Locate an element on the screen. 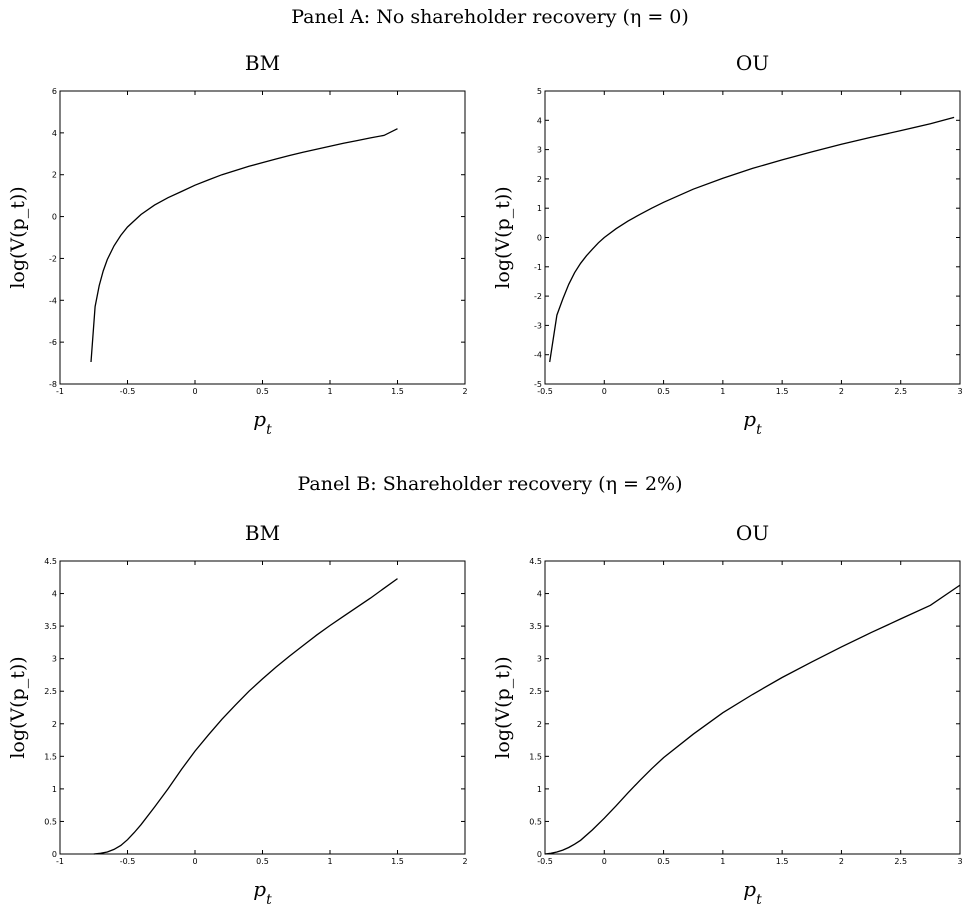  y-tick-label: 5 is located at coordinates (539, 91).